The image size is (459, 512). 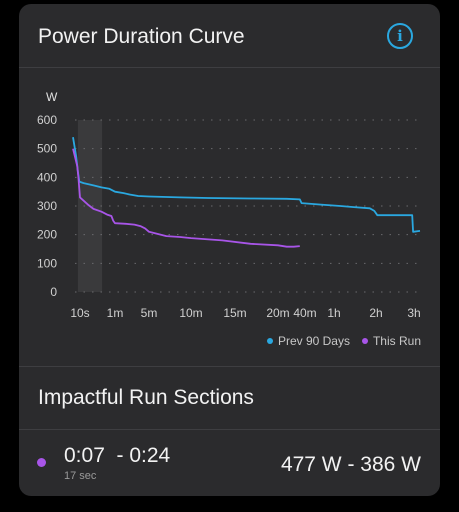 What do you see at coordinates (47, 120) in the screenshot?
I see `y-tick-label: 600` at bounding box center [47, 120].